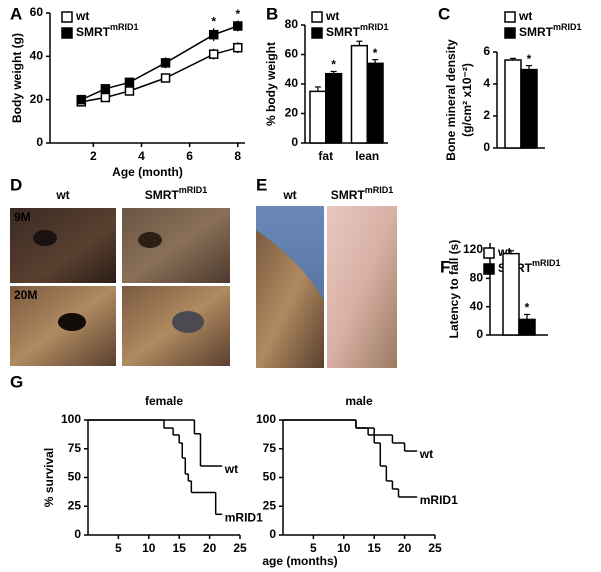  What do you see at coordinates (292, 54) in the screenshot?
I see `y-tick-label: 60` at bounding box center [292, 54].